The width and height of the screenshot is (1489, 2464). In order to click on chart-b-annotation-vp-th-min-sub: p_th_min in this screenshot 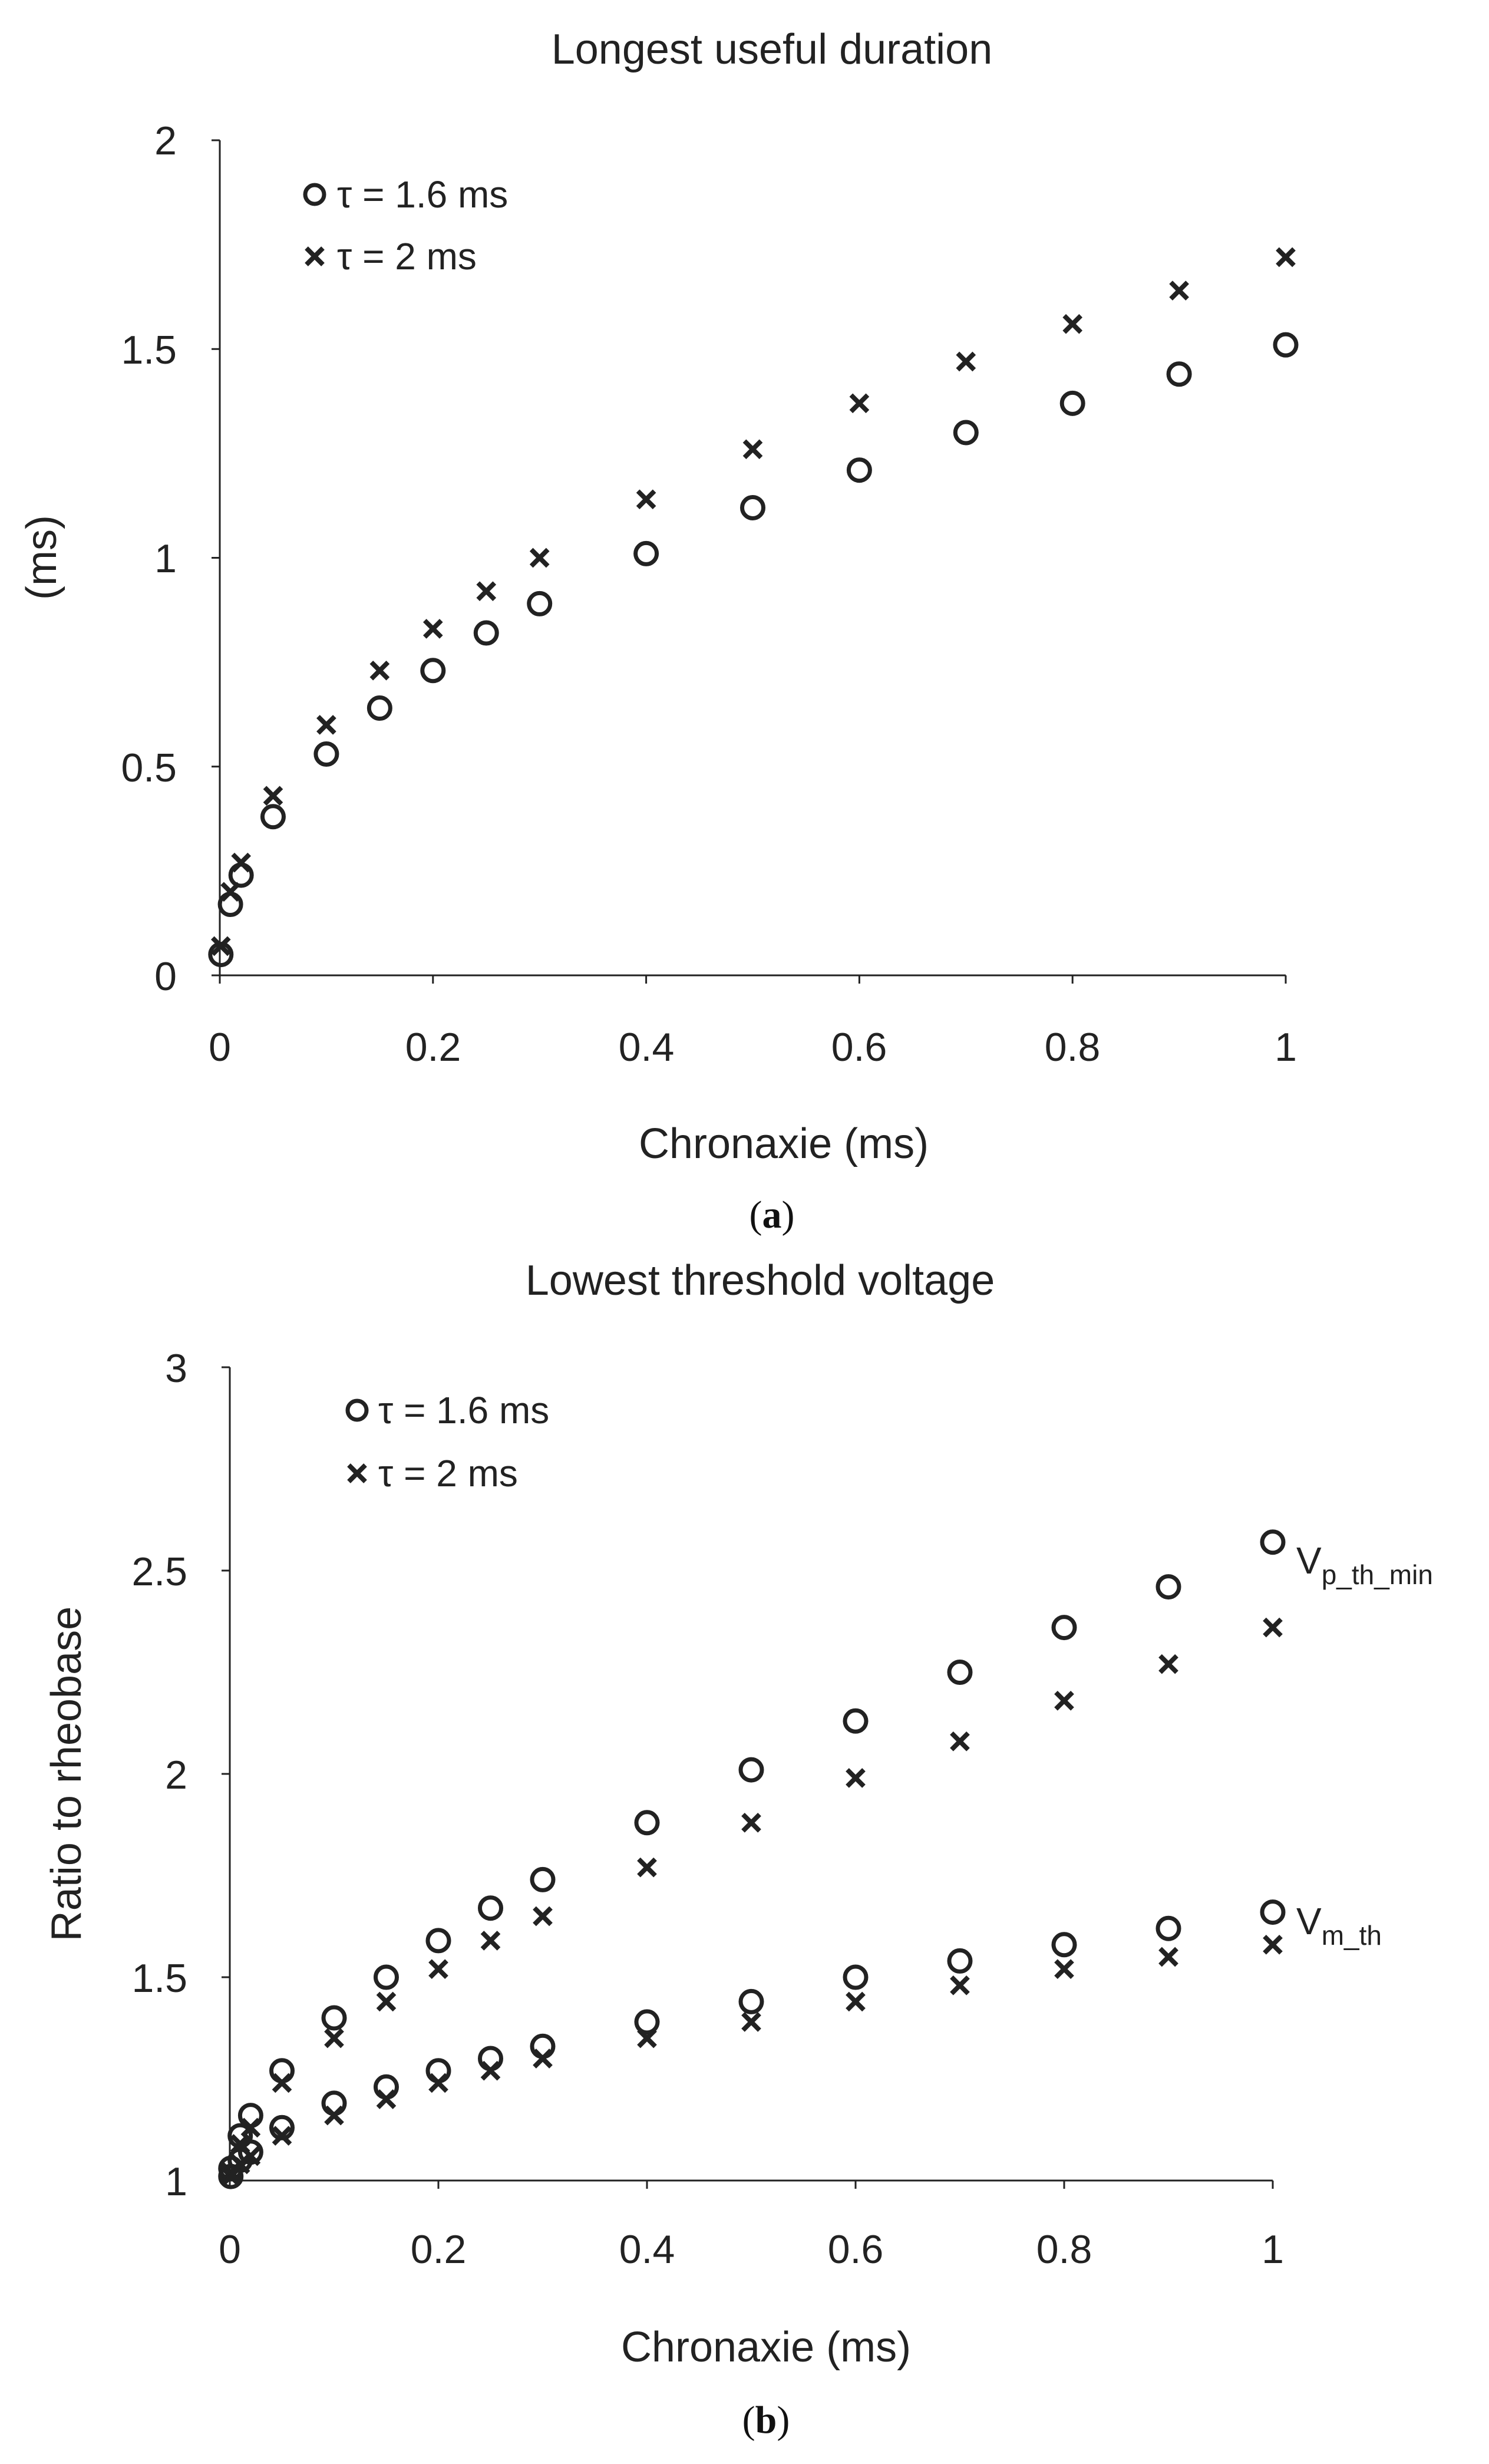, I will do `click(1377, 1574)`.